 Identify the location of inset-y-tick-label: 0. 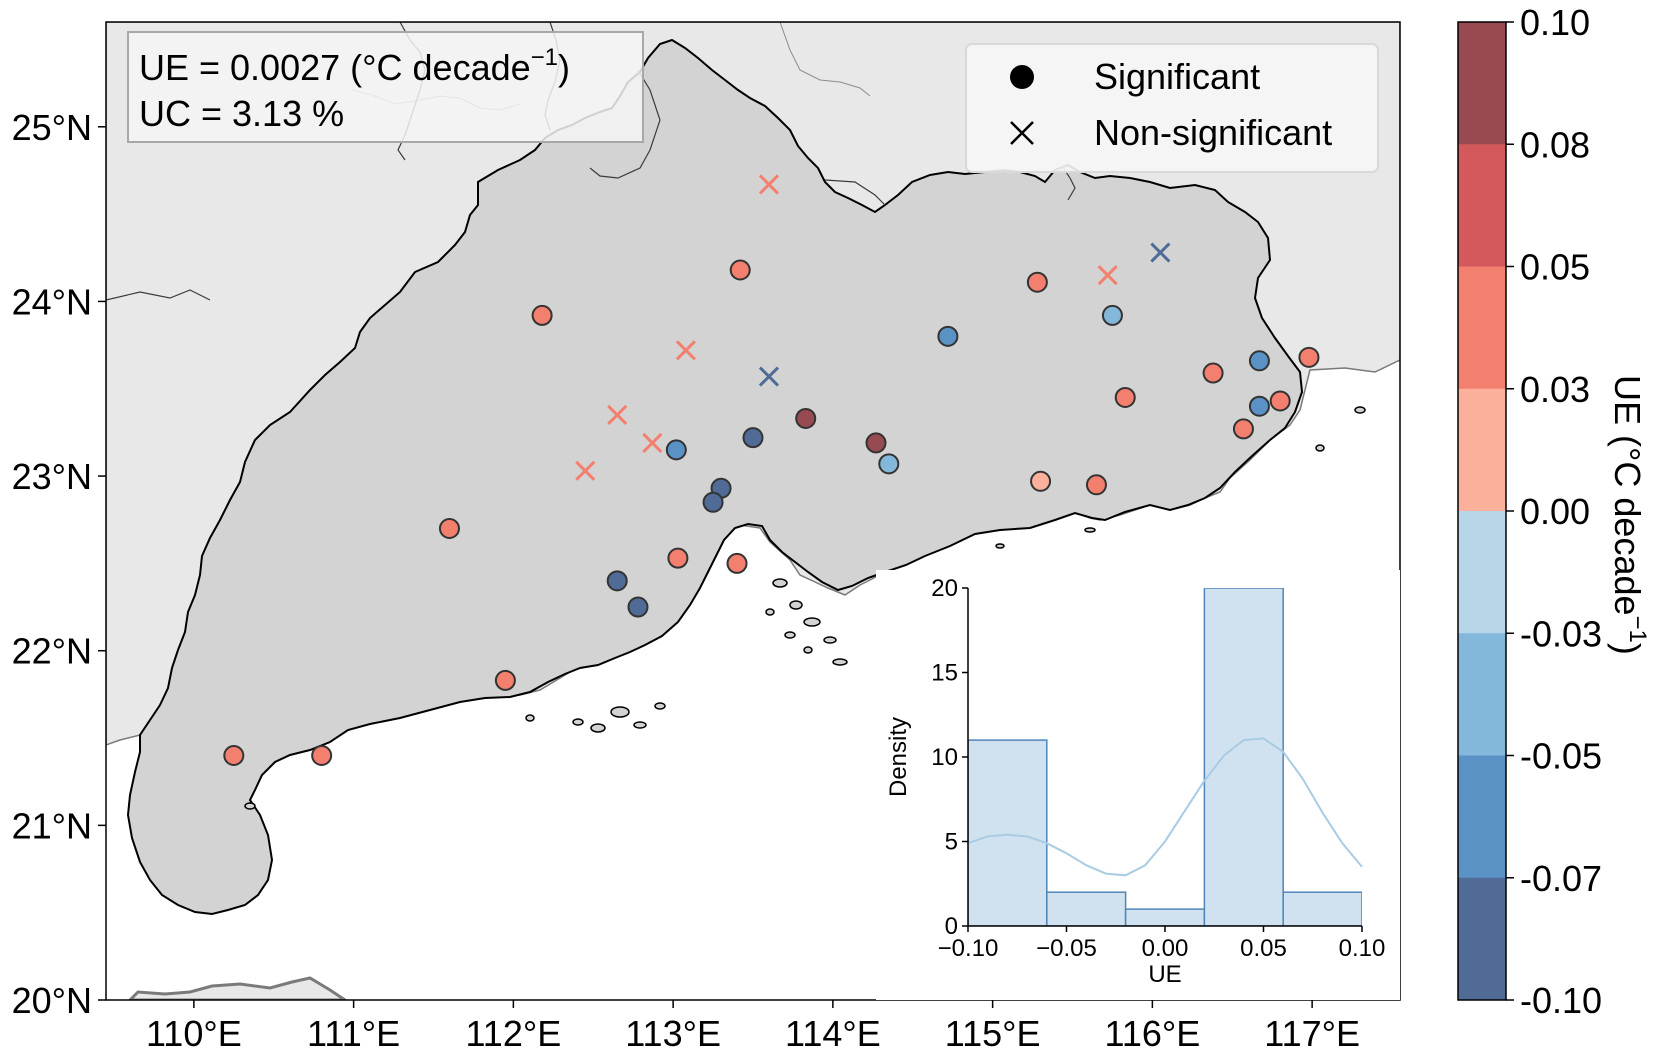
(951, 926).